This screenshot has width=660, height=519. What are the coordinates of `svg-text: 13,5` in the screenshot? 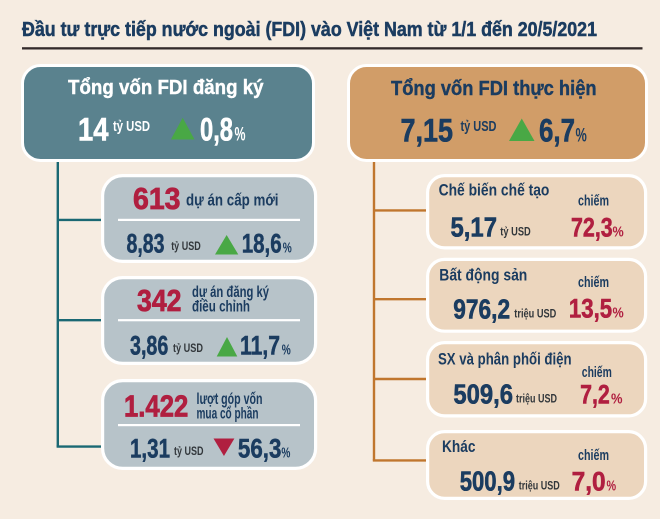 It's located at (590, 309).